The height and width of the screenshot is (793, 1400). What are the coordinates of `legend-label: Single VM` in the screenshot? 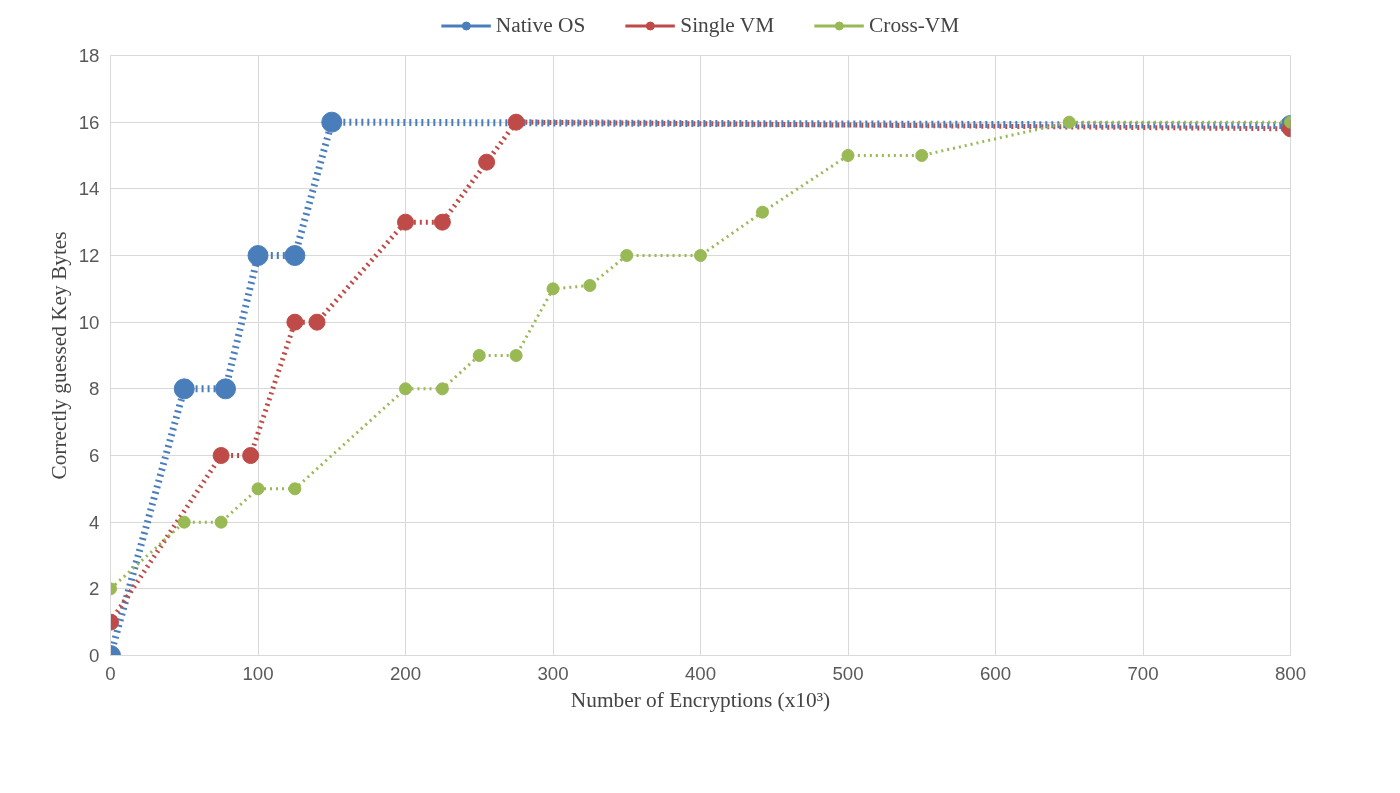 It's located at (727, 25).